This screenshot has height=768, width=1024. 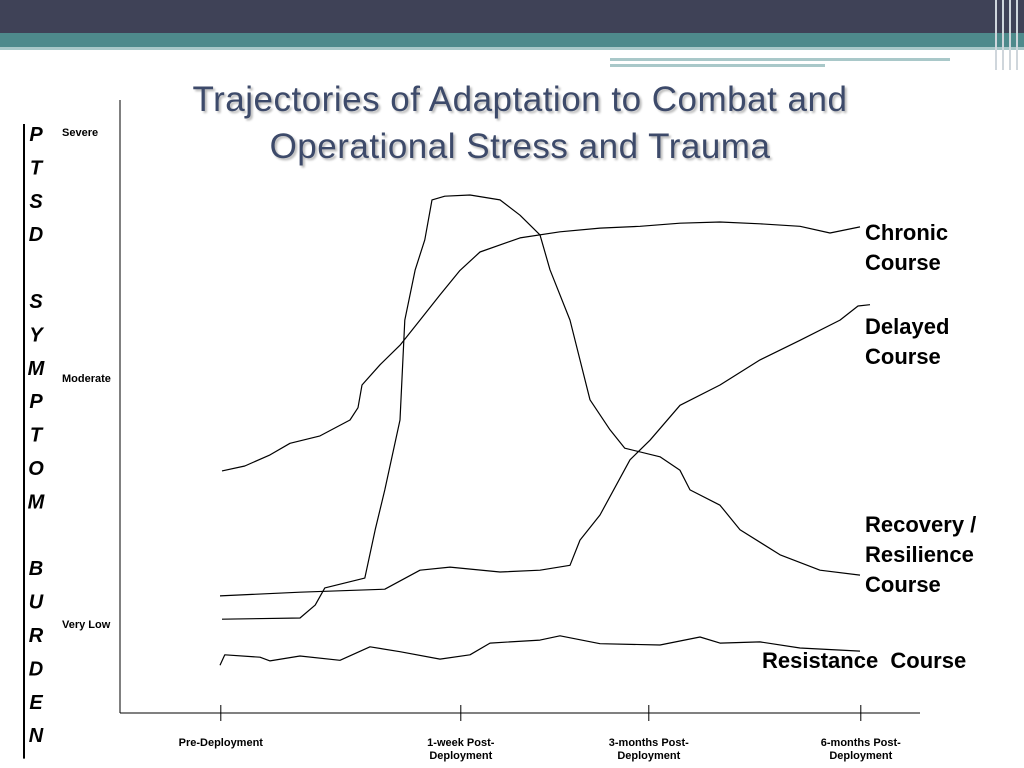 I want to click on x-tick-label: Pre-Deployment, so click(x=220, y=743).